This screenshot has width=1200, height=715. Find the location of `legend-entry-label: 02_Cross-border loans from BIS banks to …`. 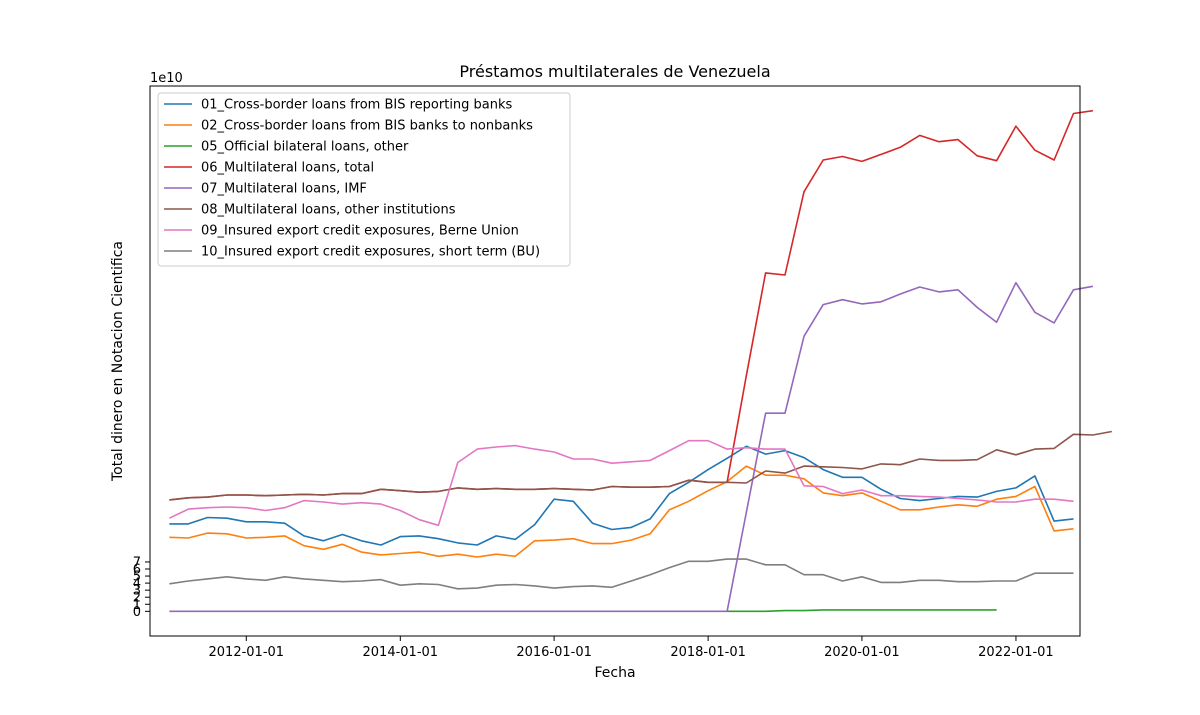

legend-entry-label: 02_Cross-border loans from BIS banks to … is located at coordinates (367, 126).